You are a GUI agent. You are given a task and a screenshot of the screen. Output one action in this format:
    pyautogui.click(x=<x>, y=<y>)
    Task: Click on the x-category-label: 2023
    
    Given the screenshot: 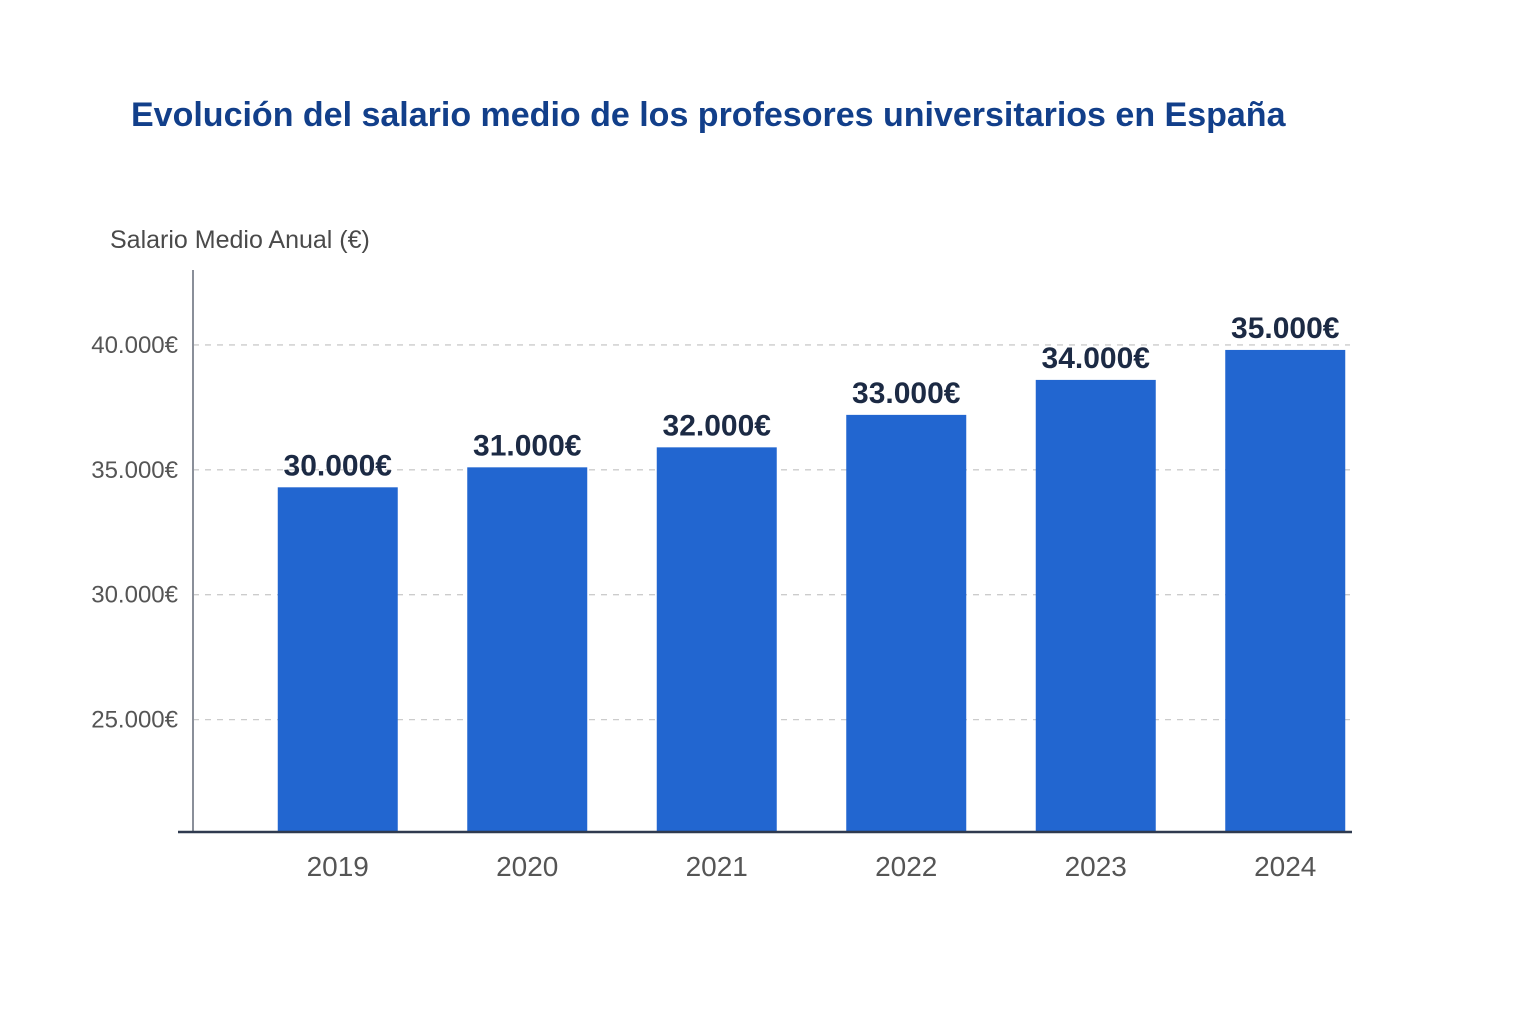 What is the action you would take?
    pyautogui.click(x=1096, y=866)
    